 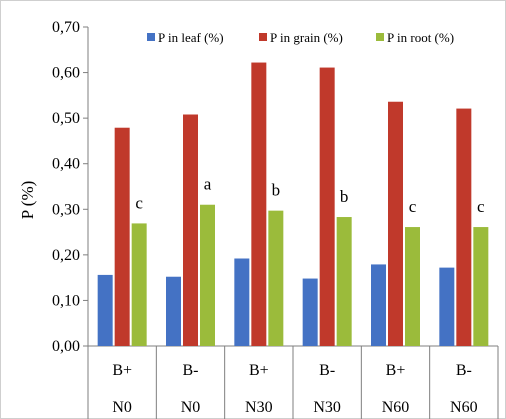 What do you see at coordinates (66, 27) in the screenshot?
I see `y-tick-label: 0,70` at bounding box center [66, 27].